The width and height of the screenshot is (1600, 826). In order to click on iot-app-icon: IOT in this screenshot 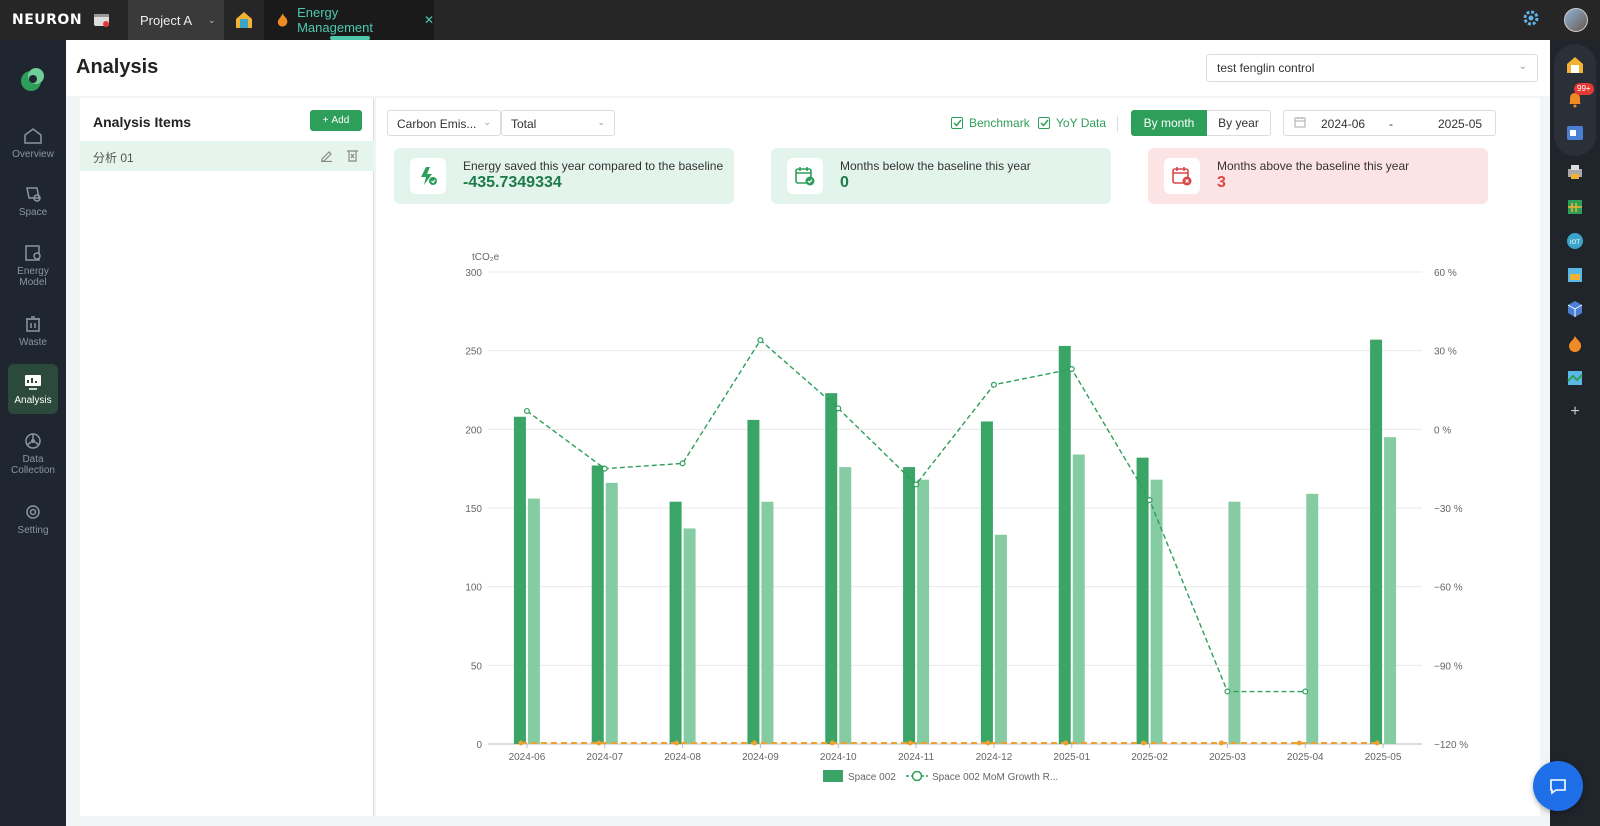, I will do `click(1575, 241)`.